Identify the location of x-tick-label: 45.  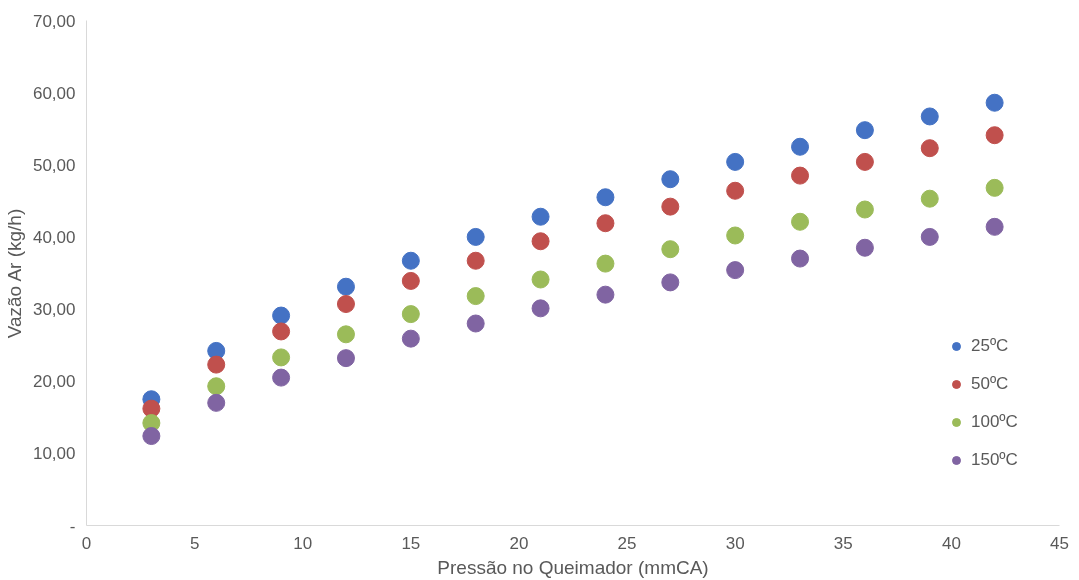
(1059, 543).